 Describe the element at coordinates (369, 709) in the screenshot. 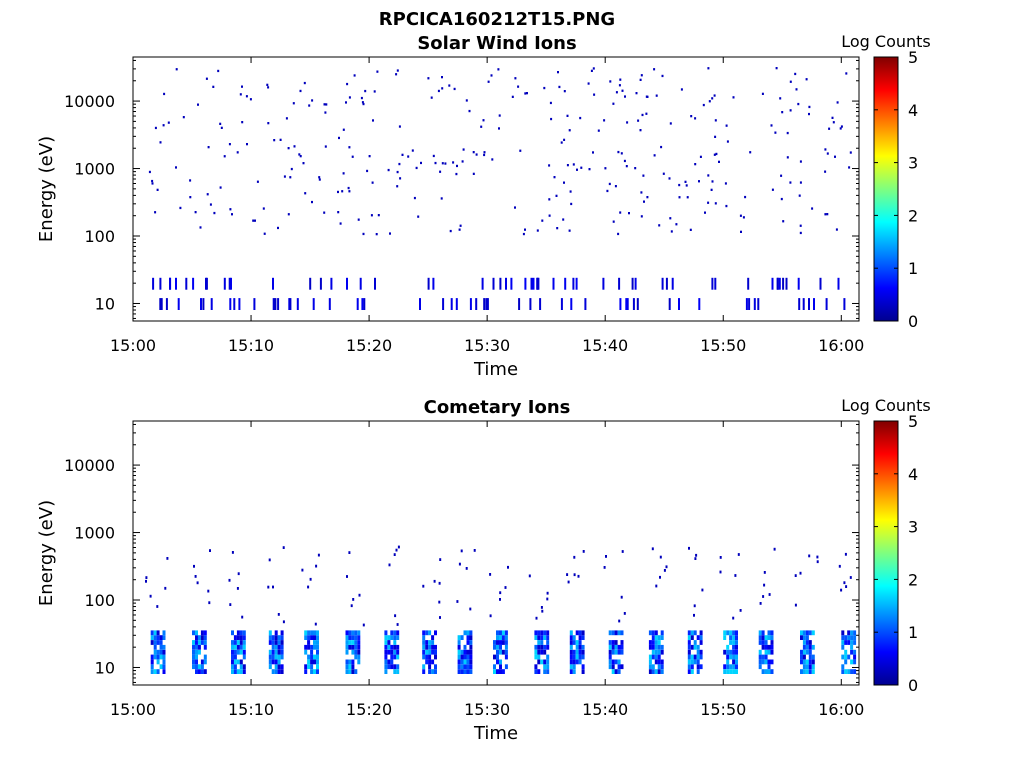

I see `x-tick-label: 15:20` at that location.